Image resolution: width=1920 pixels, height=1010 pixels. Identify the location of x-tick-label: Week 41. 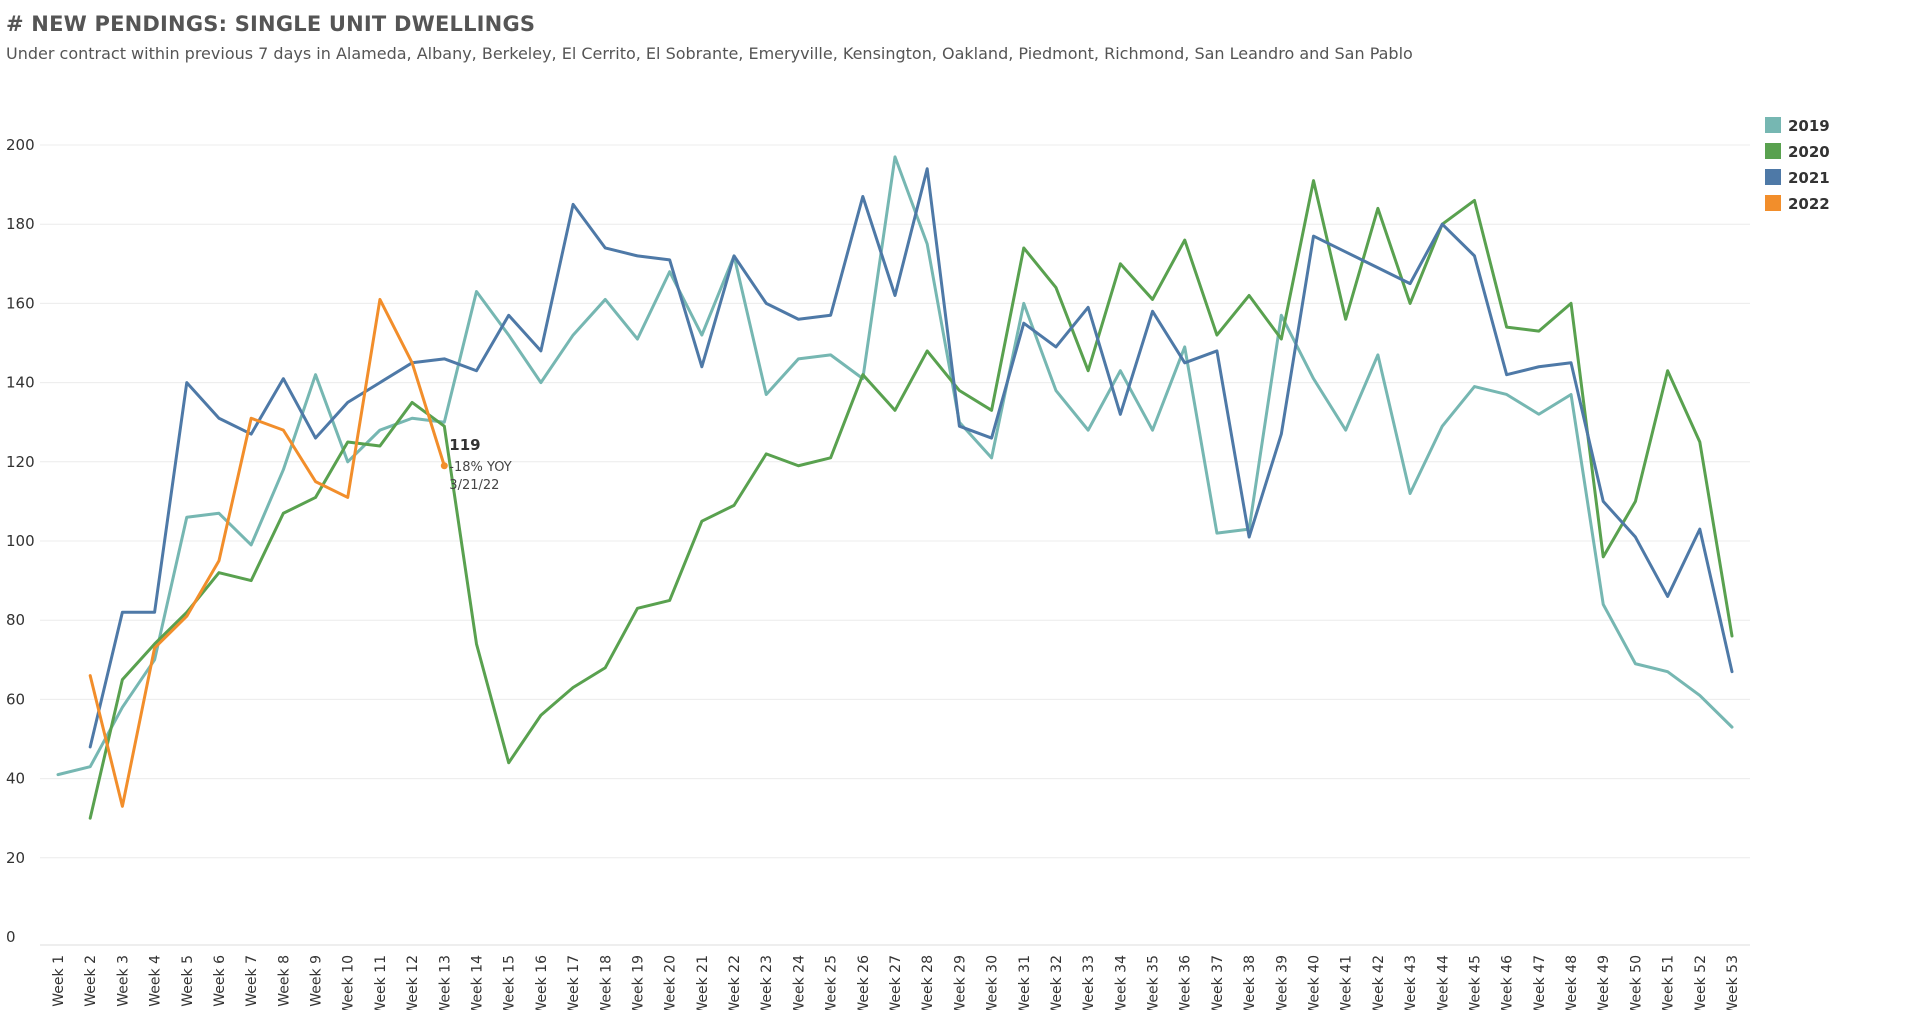
(1347, 982).